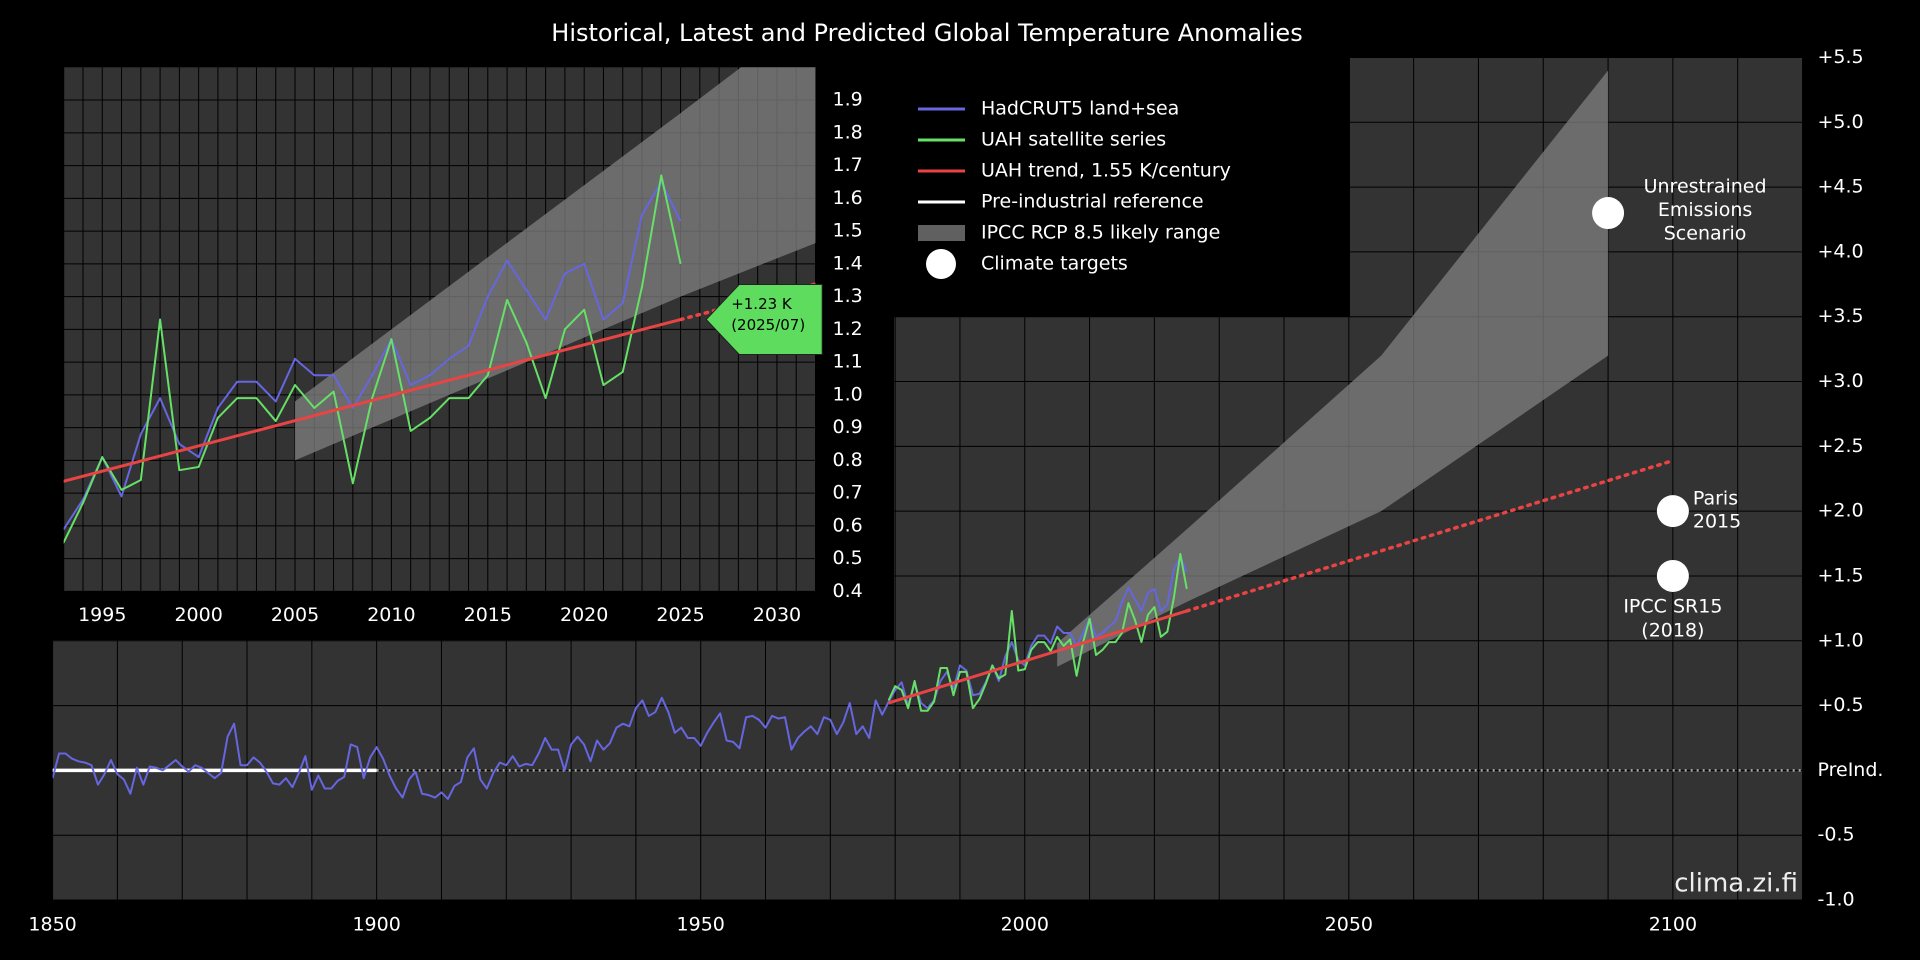  I want to click on y-tick-label: 0.9, so click(848, 427).